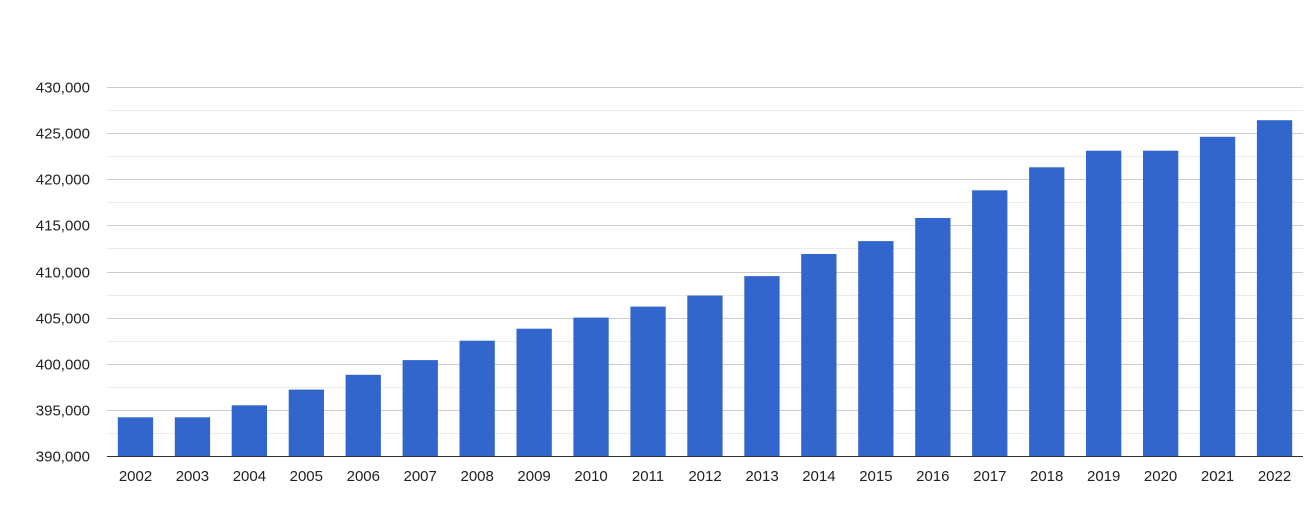 This screenshot has height=510, width=1305. What do you see at coordinates (306, 422) in the screenshot?
I see `bar-2005` at bounding box center [306, 422].